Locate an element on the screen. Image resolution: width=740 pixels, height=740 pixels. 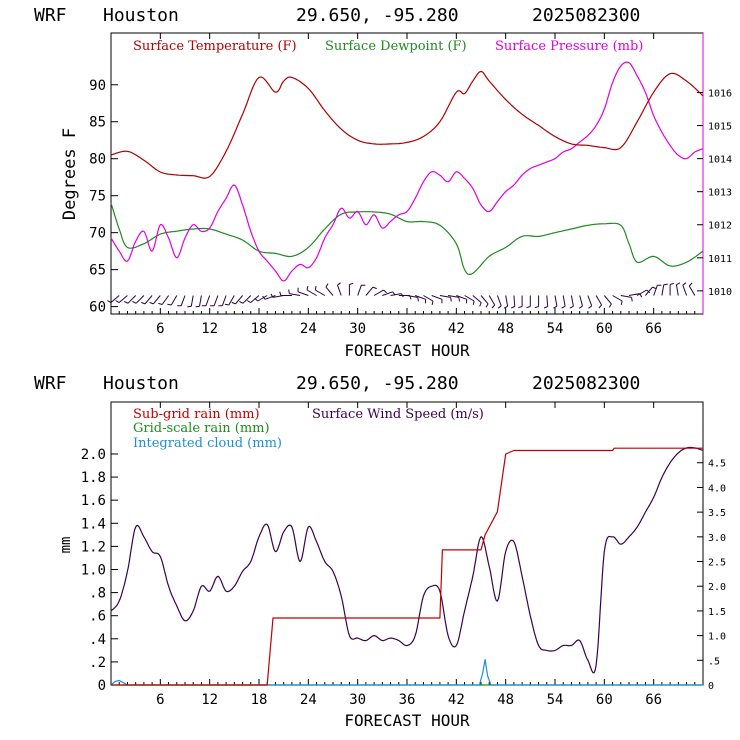
chart1-y2tick-label: 1016 is located at coordinates (720, 94).